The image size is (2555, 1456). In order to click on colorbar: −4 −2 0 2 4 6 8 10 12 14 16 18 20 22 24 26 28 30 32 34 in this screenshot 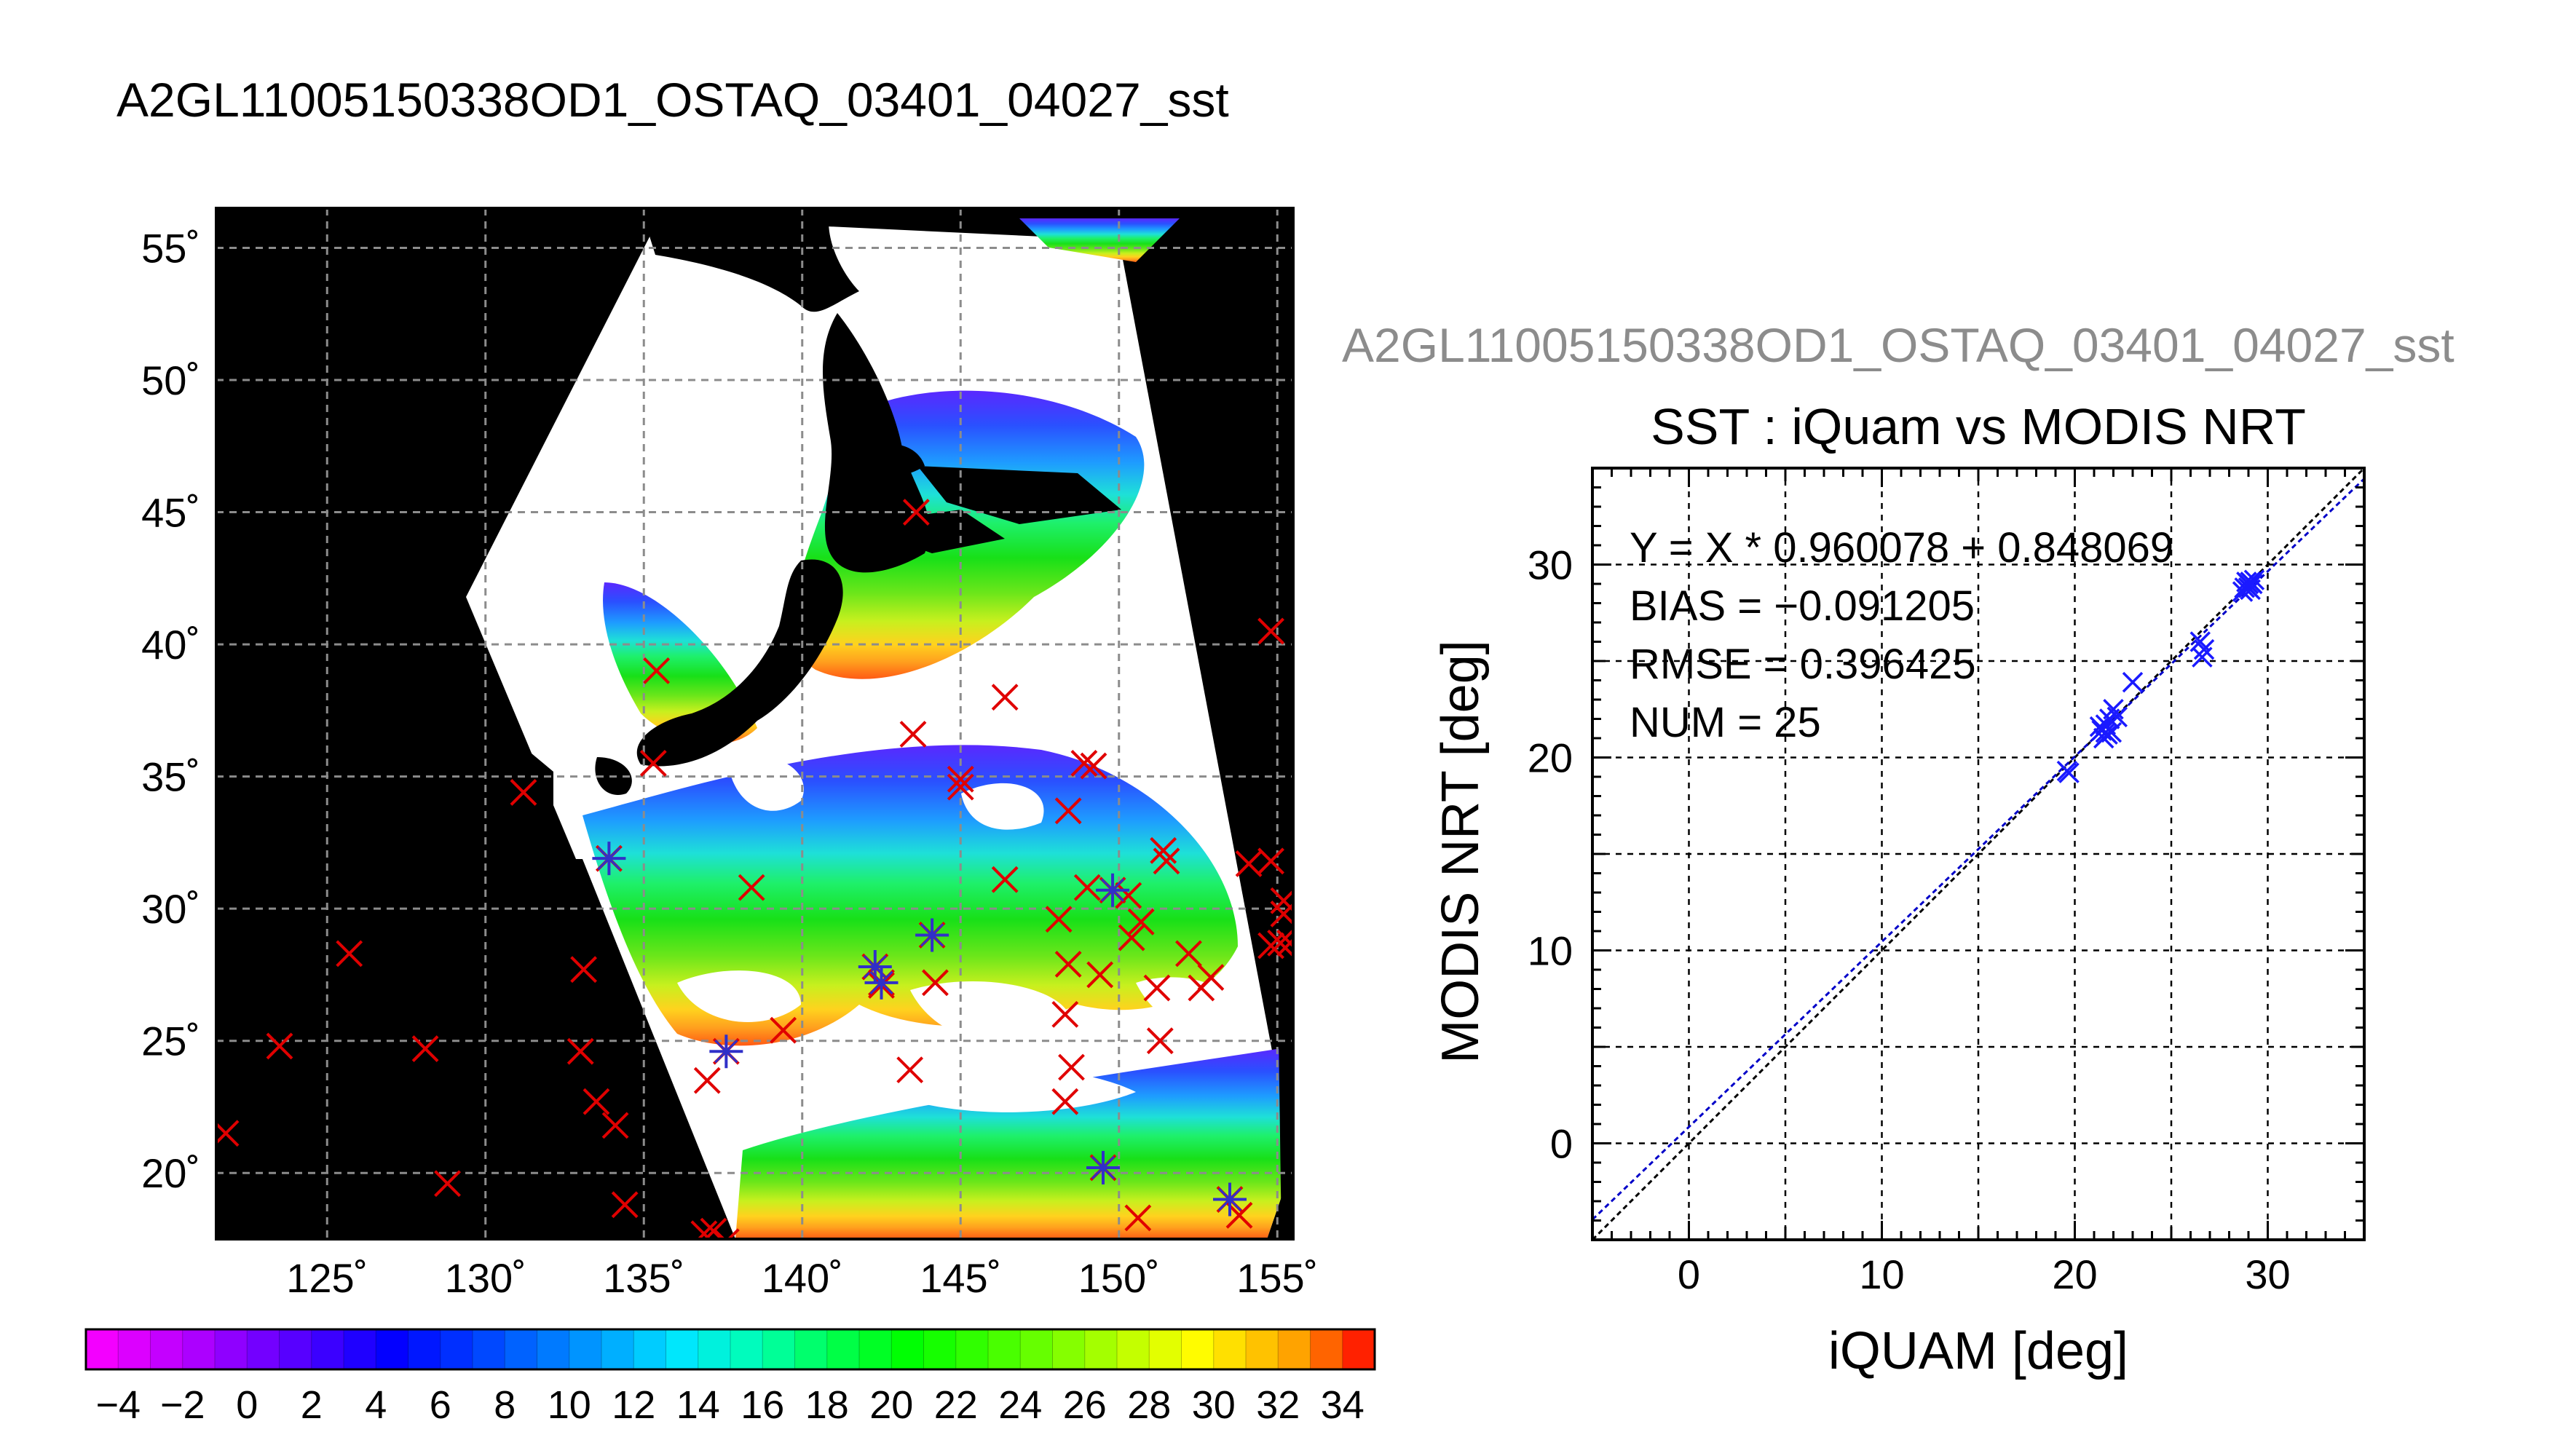, I will do `click(730, 1377)`.